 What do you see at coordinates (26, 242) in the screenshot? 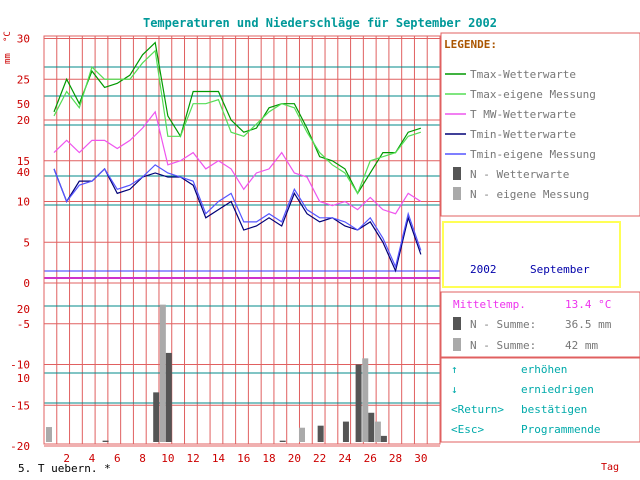
I see `temp-tick-label: 5` at bounding box center [26, 242].